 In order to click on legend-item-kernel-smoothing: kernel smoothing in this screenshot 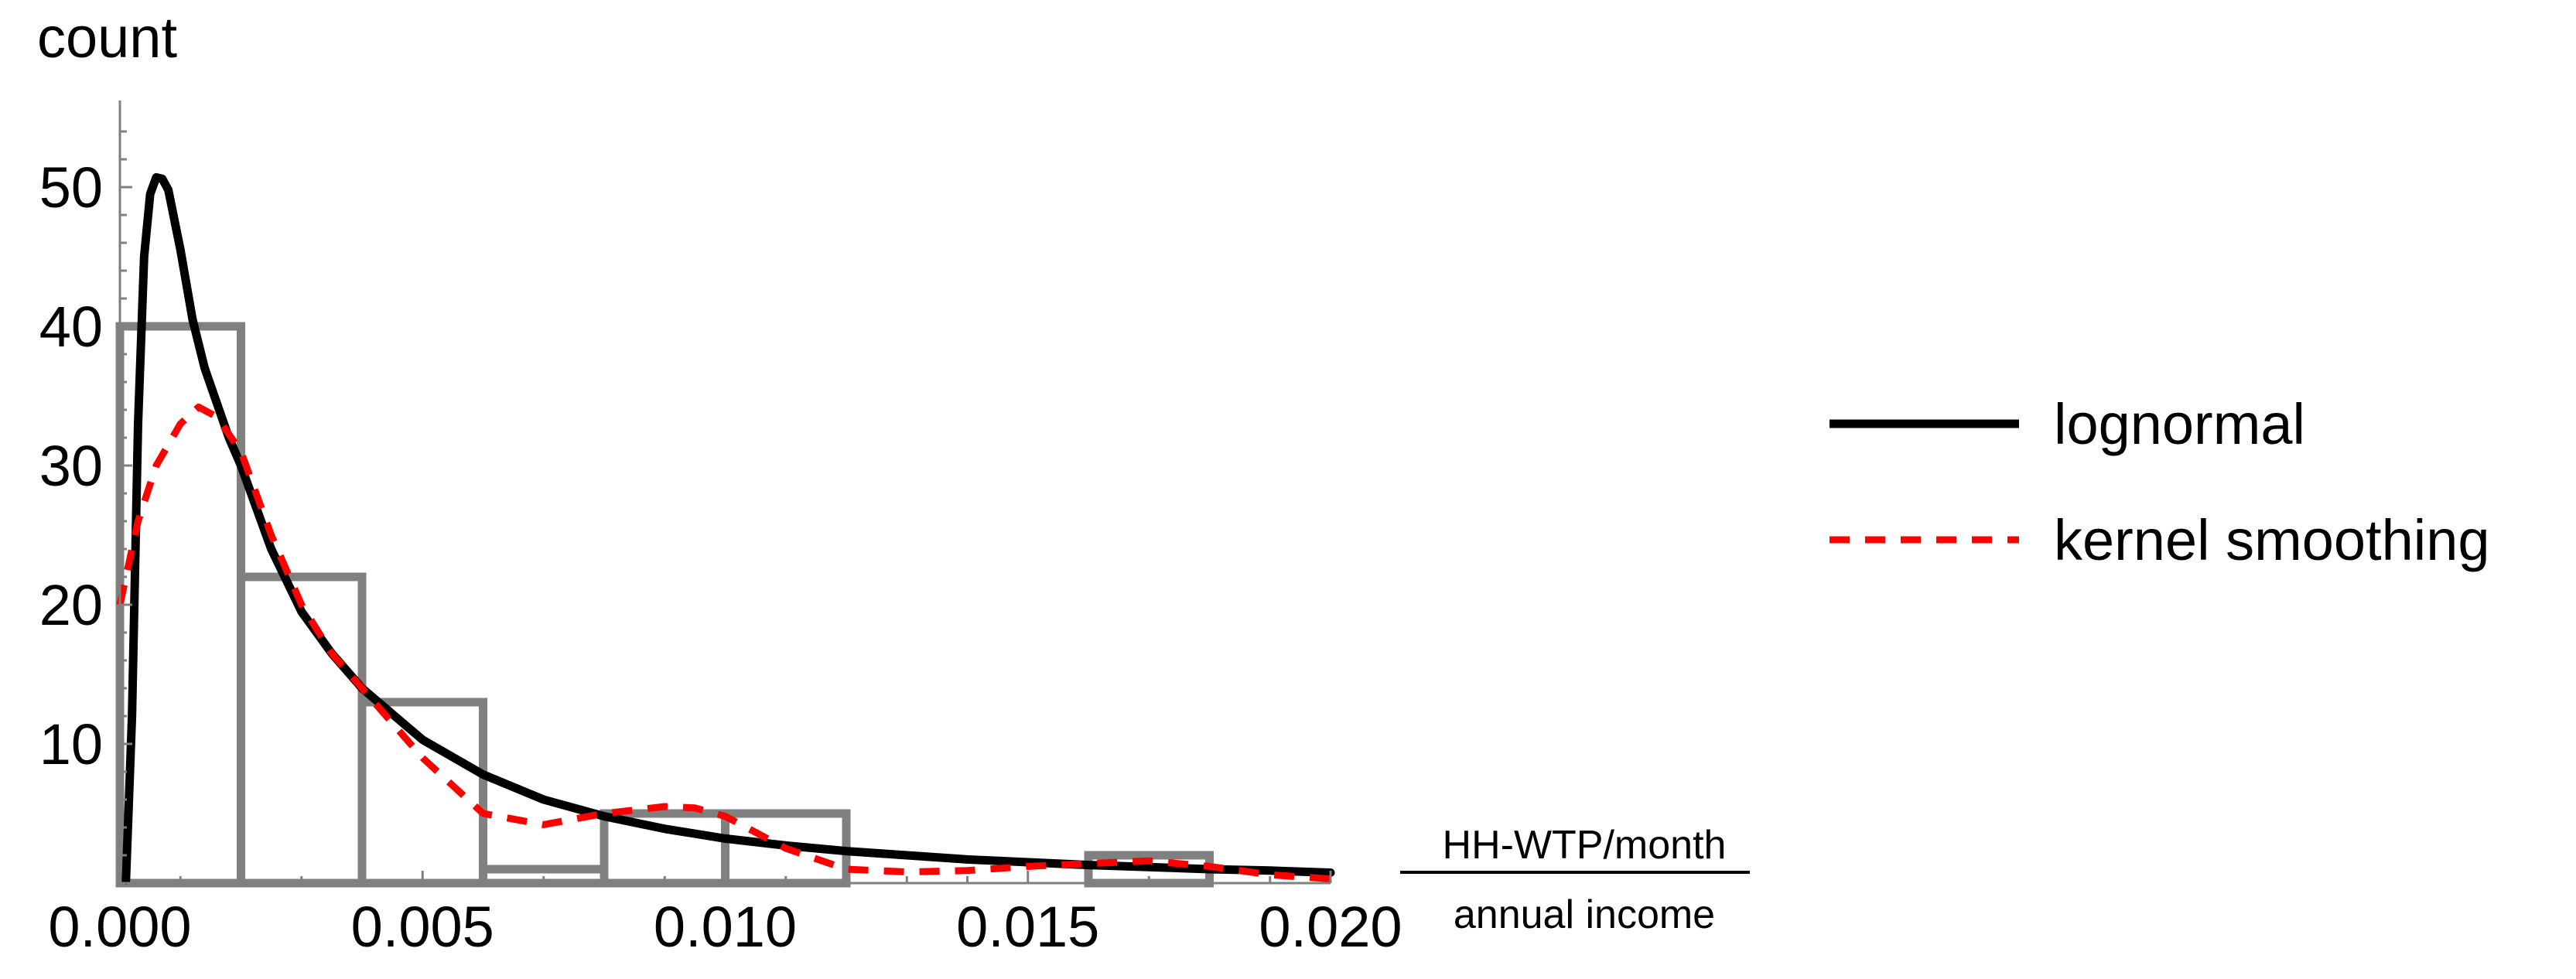, I will do `click(2160, 540)`.